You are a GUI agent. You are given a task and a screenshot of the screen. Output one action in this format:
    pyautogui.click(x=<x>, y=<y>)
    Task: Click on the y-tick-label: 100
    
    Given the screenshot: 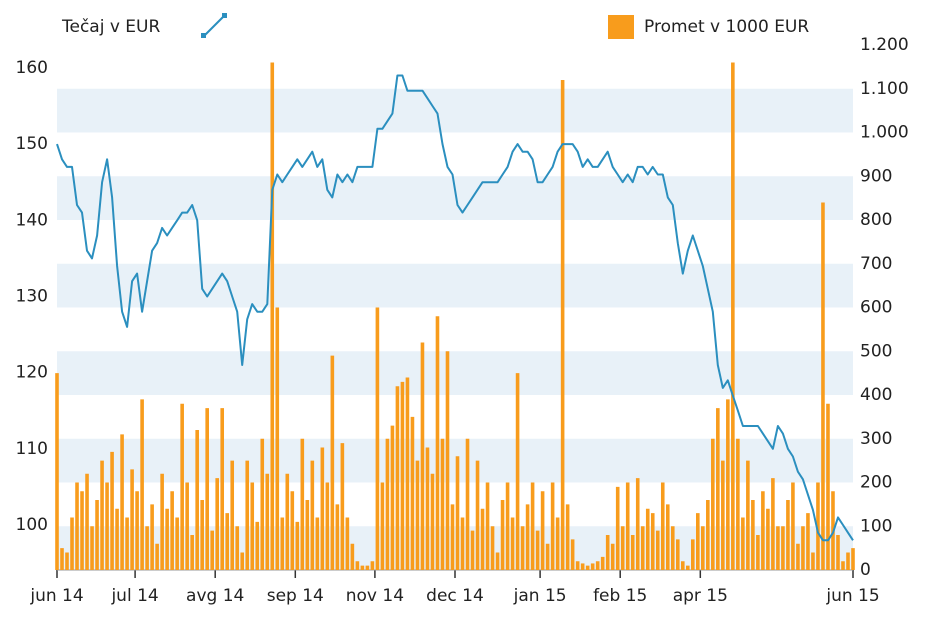 What is the action you would take?
    pyautogui.click(x=32, y=525)
    